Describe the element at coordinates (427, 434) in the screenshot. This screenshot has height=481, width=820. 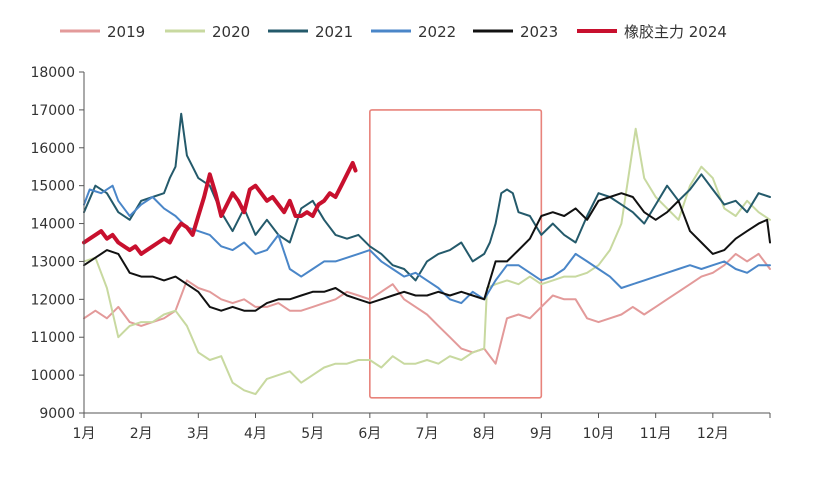
I see `x-tick-label: 7月` at that location.